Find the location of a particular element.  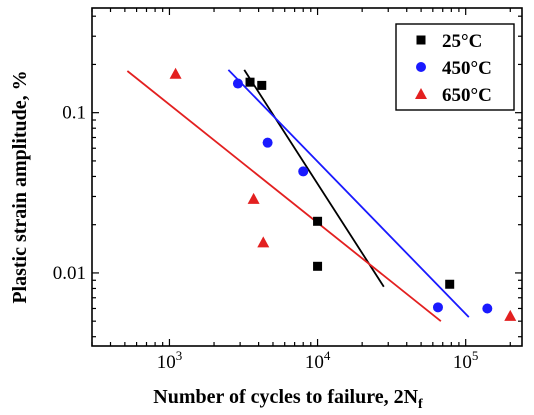

y-tick-label: 0.01 is located at coordinates (69, 273).